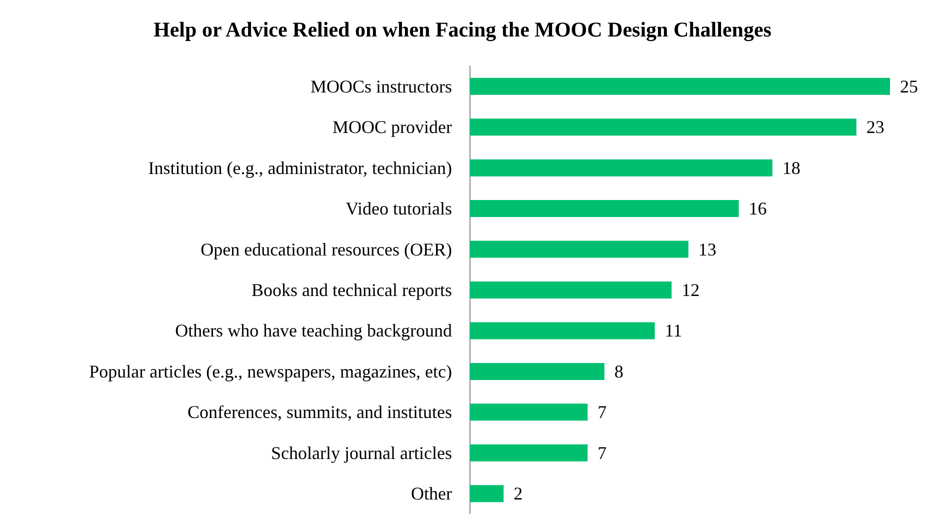 This screenshot has height=514, width=925. Describe the element at coordinates (392, 127) in the screenshot. I see `y-tick-label: MOOC provider` at that location.